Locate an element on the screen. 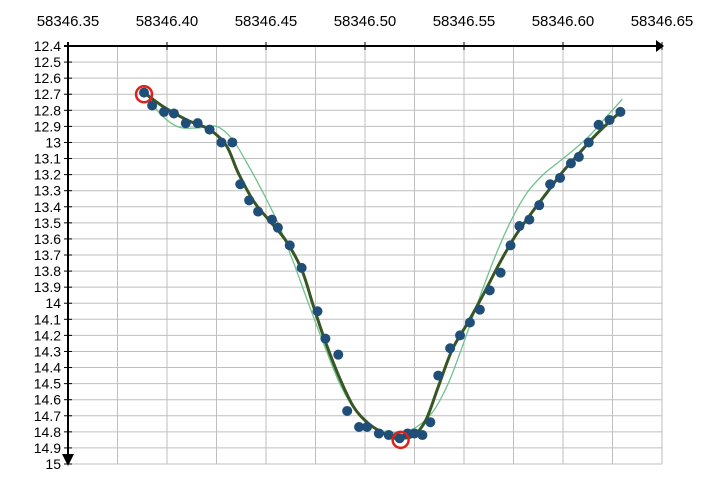 The image size is (703, 477). x-tick-label: 58346.55 is located at coordinates (464, 21).